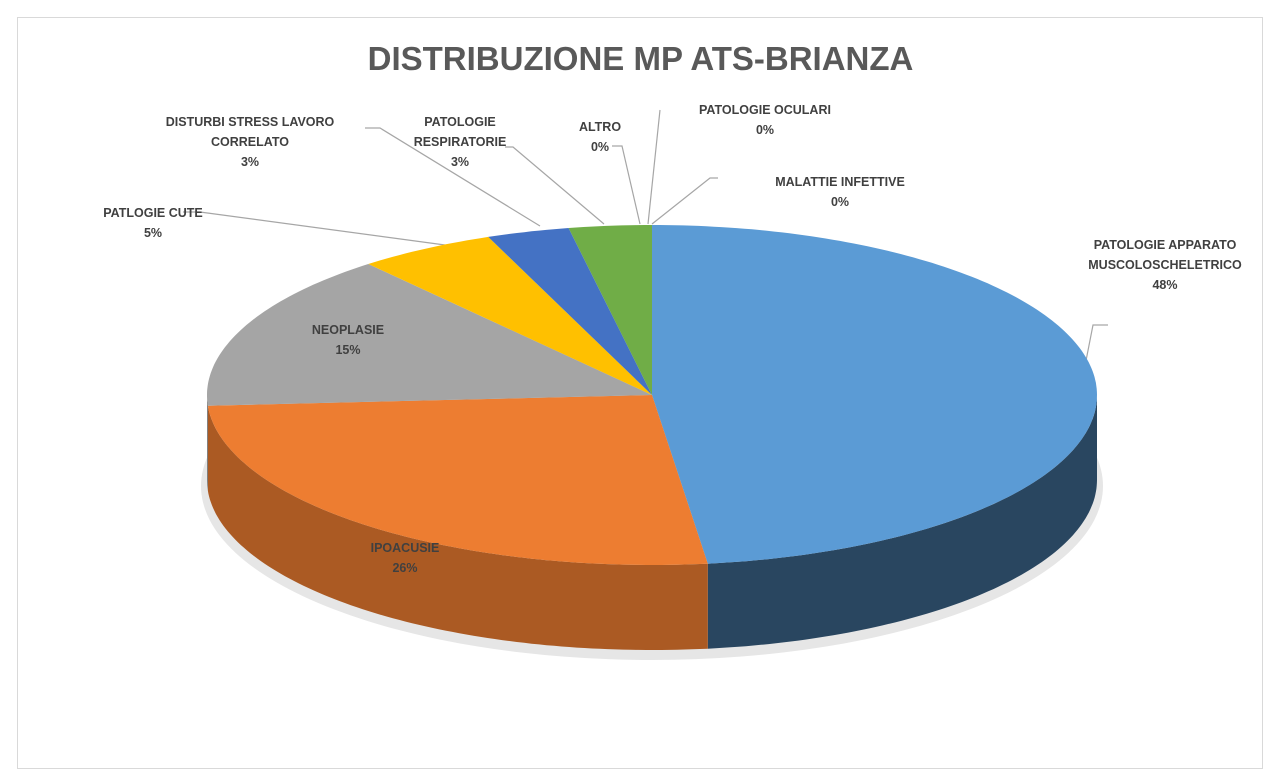 The height and width of the screenshot is (780, 1281). I want to click on percent-label: 15%, so click(348, 350).